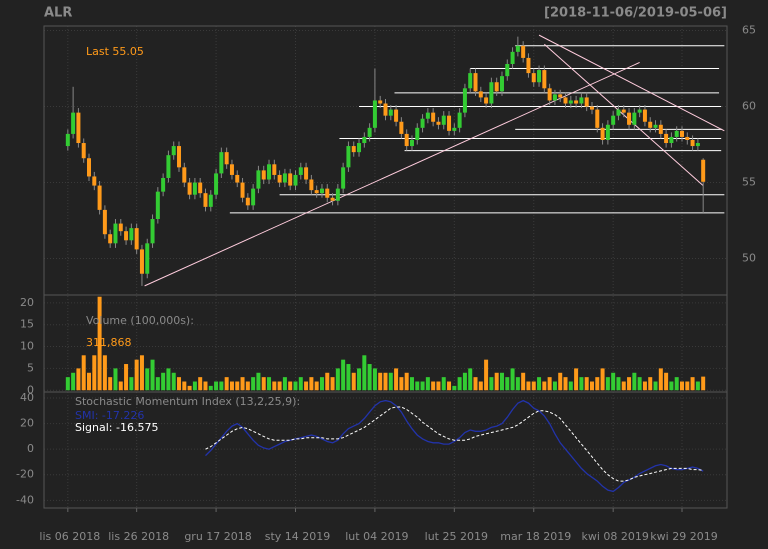  I want to click on y-tick-label: 65, so click(749, 30).